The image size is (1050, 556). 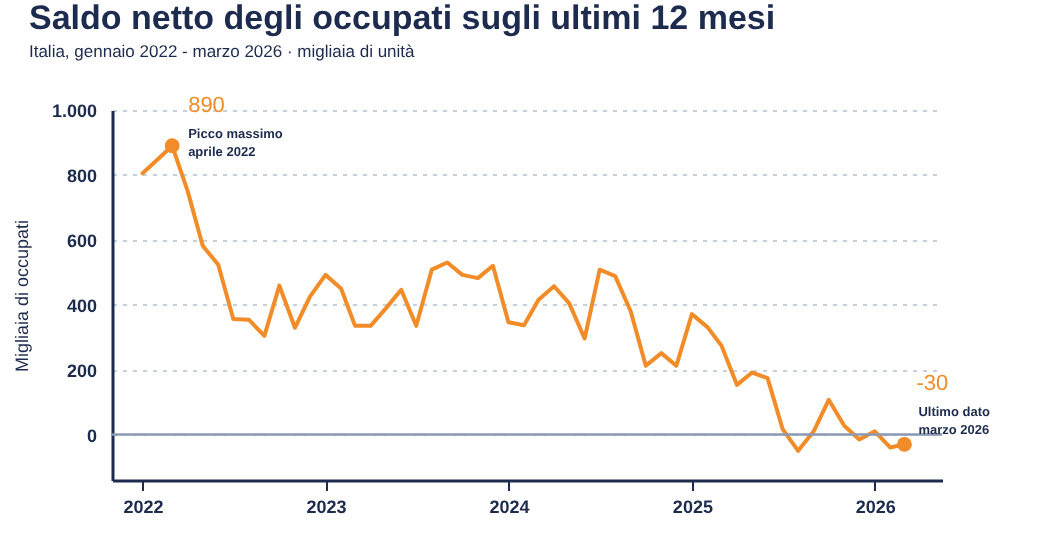 I want to click on y-tick-label: 400, so click(x=81, y=305).